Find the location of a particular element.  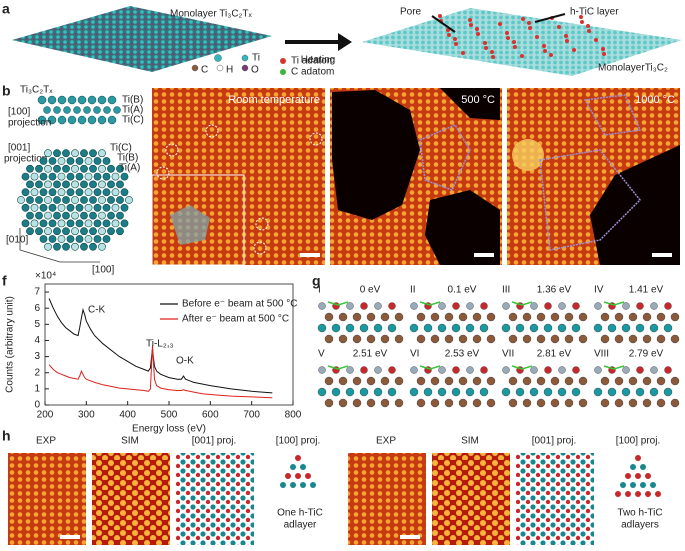

config-energy: 1.41 eV is located at coordinates (646, 290).